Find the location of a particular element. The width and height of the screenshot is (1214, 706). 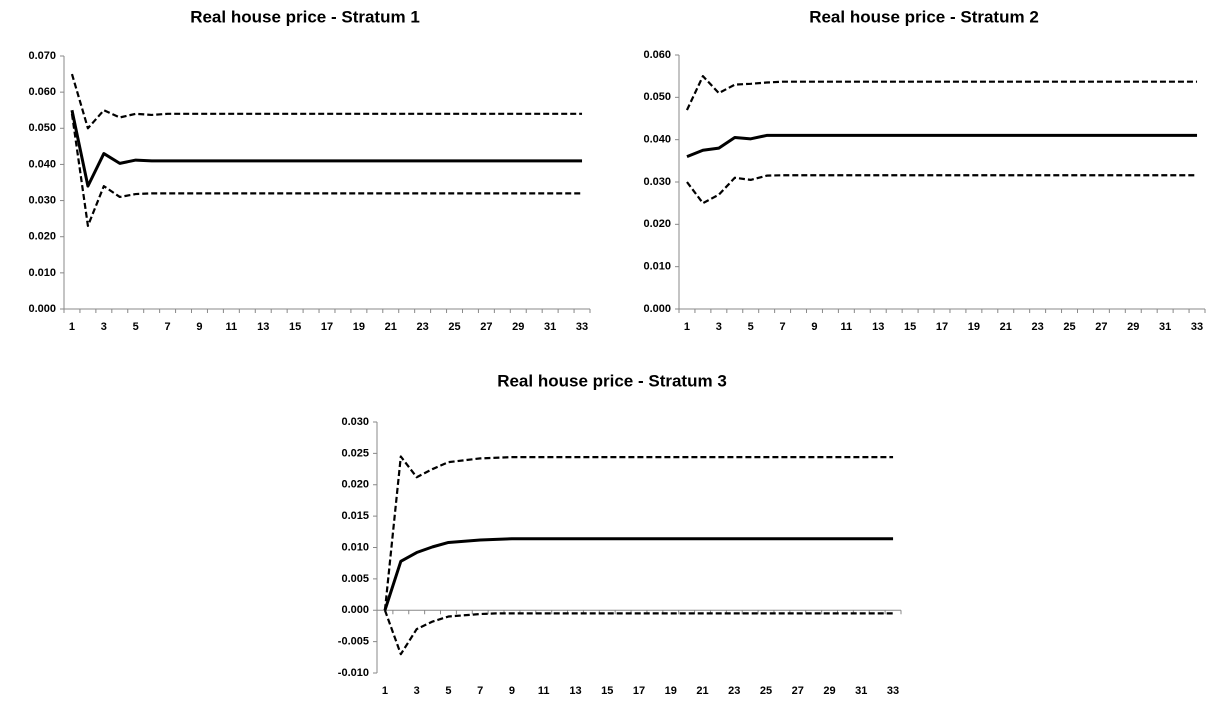

y-tick-label: 0.070 is located at coordinates (42, 56).